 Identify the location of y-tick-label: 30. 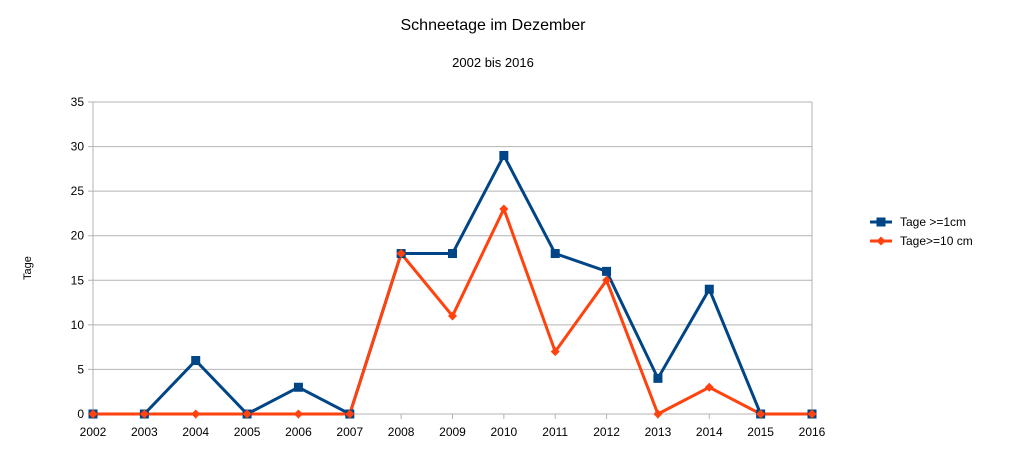
(78, 147).